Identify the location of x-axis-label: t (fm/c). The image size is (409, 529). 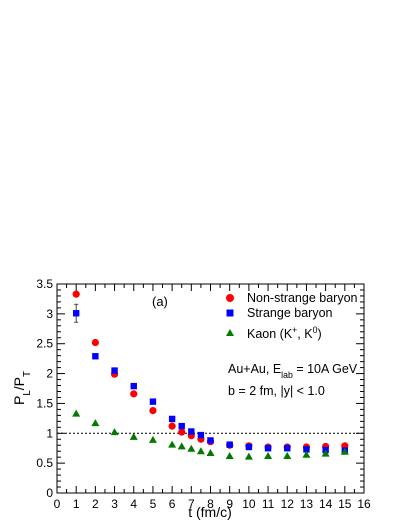
(210, 512).